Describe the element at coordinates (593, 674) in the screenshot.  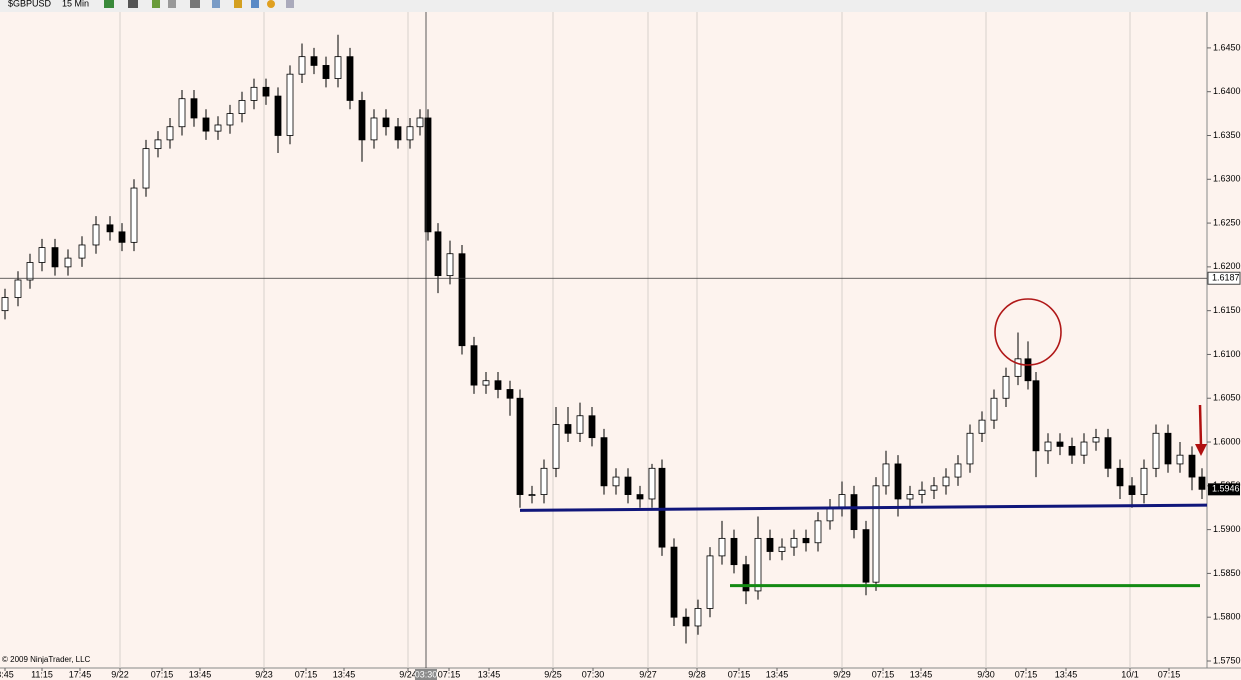
I see `x-tick-label: 07:30` at that location.